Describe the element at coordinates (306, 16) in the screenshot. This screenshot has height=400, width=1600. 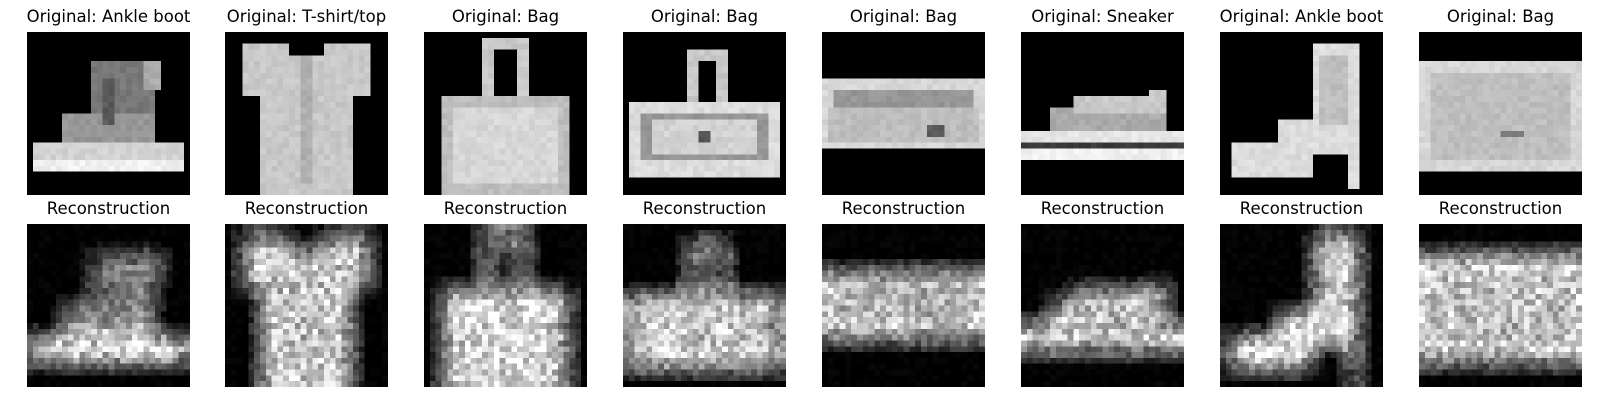
I see `panel-title: Original: T-shirt/top` at that location.